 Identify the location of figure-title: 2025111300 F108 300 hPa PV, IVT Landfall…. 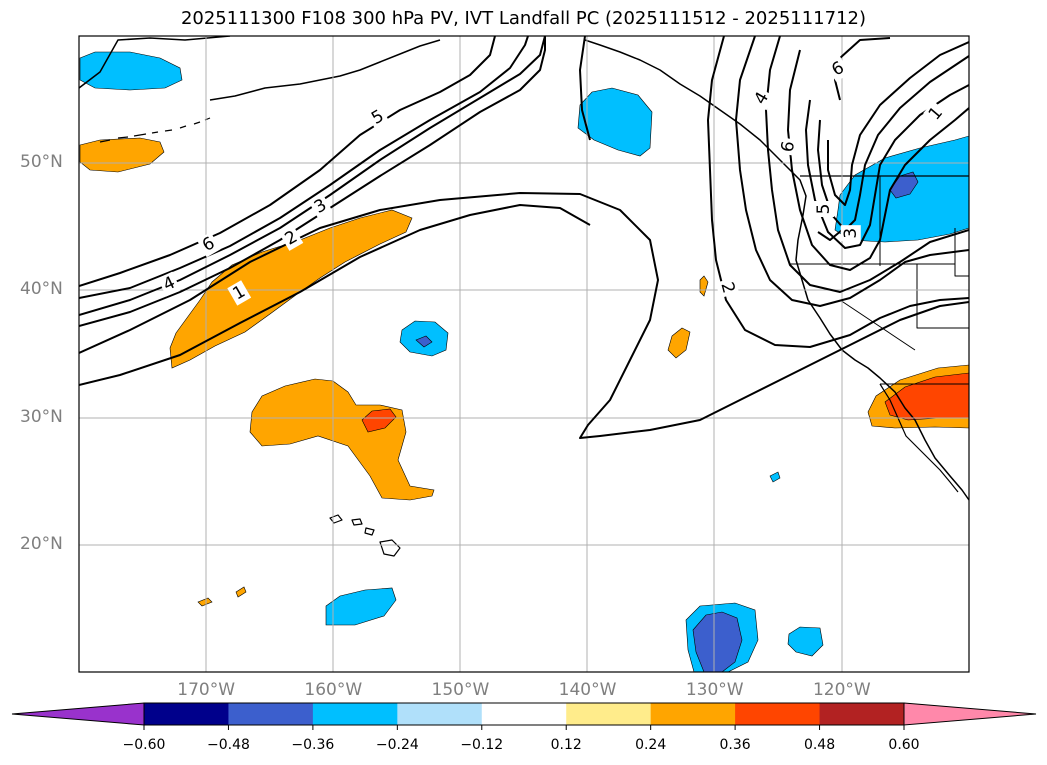
(523, 18).